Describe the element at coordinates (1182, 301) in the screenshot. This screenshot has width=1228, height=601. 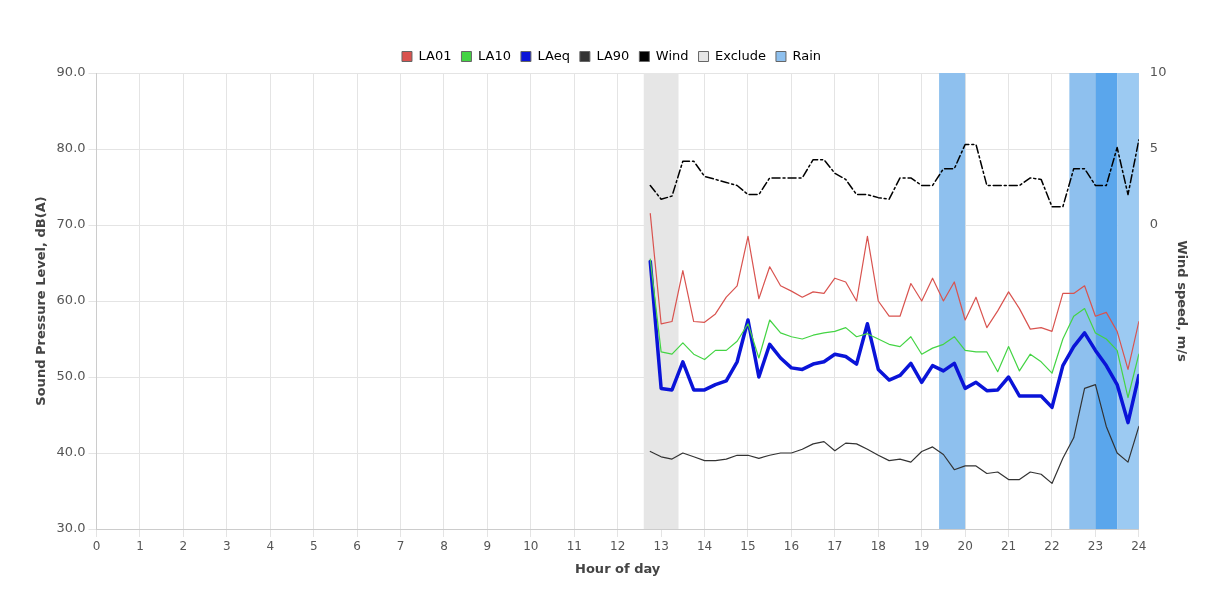
I see `y2-axis-title: Wind speed, m/s` at that location.